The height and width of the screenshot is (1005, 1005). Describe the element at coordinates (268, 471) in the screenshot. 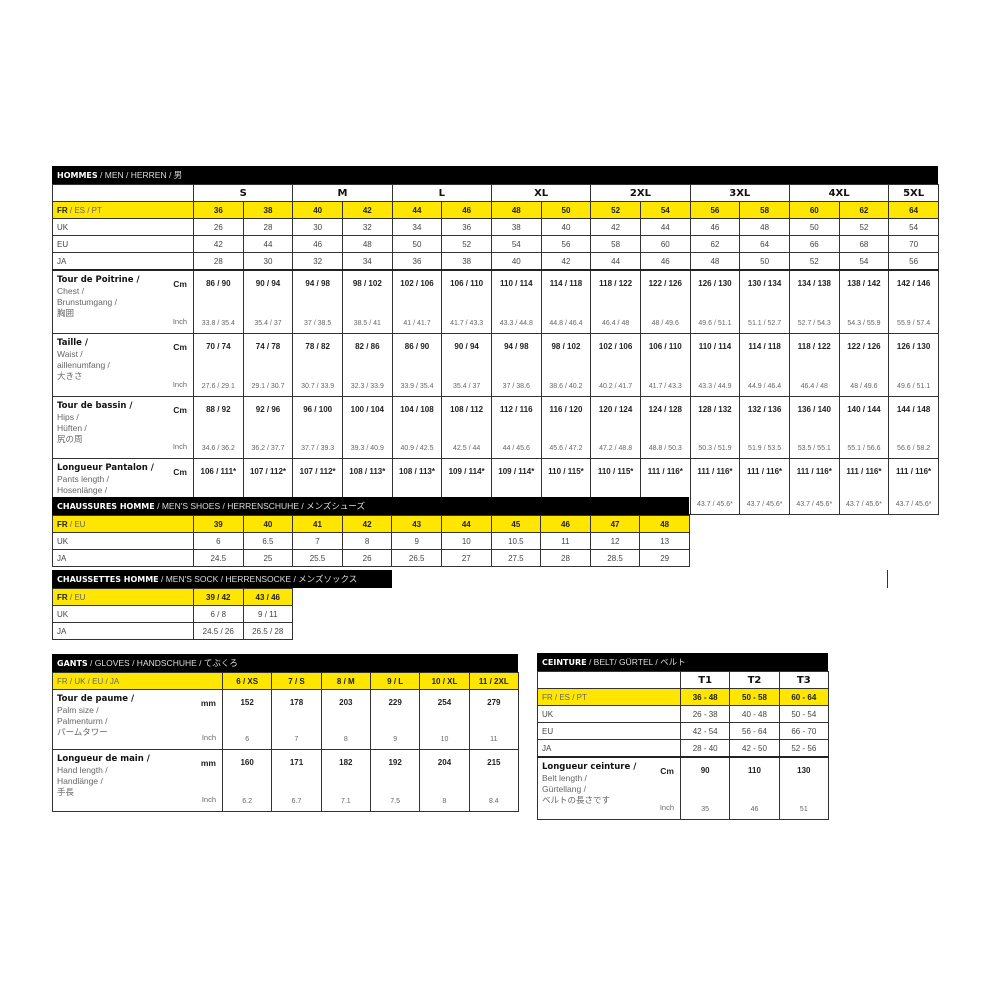

I see `metric-value: 107 / 112*` at that location.